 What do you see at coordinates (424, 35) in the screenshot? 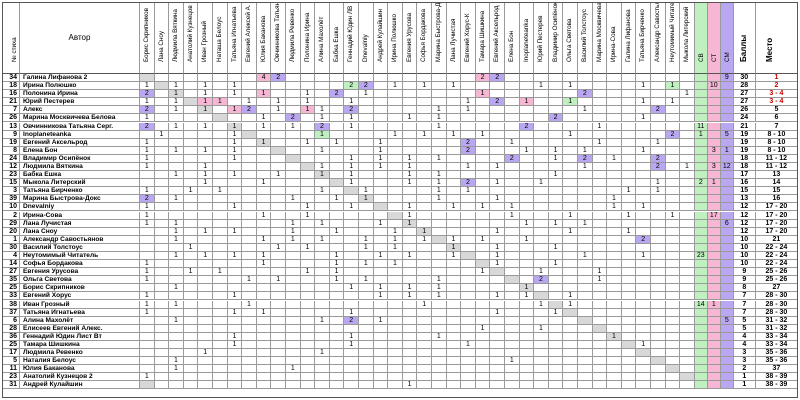
I see `header-juror-name: Софья Бордакова` at bounding box center [424, 35].